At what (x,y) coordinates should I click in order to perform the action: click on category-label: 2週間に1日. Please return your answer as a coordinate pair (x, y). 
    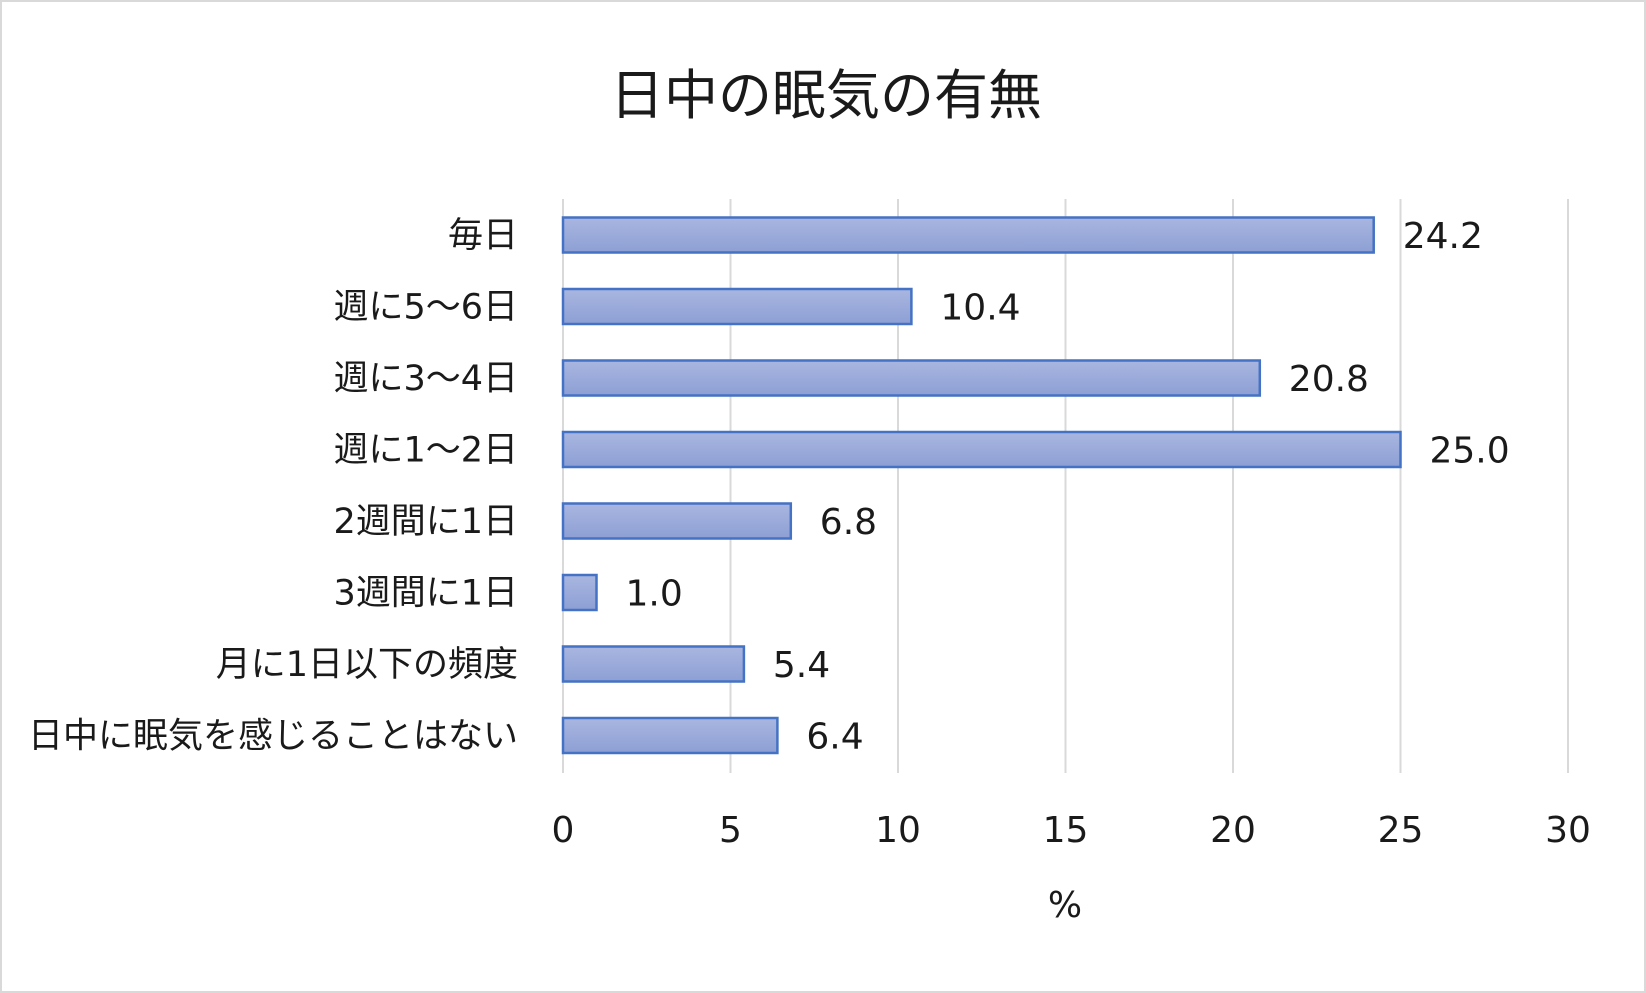
    Looking at the image, I should click on (425, 522).